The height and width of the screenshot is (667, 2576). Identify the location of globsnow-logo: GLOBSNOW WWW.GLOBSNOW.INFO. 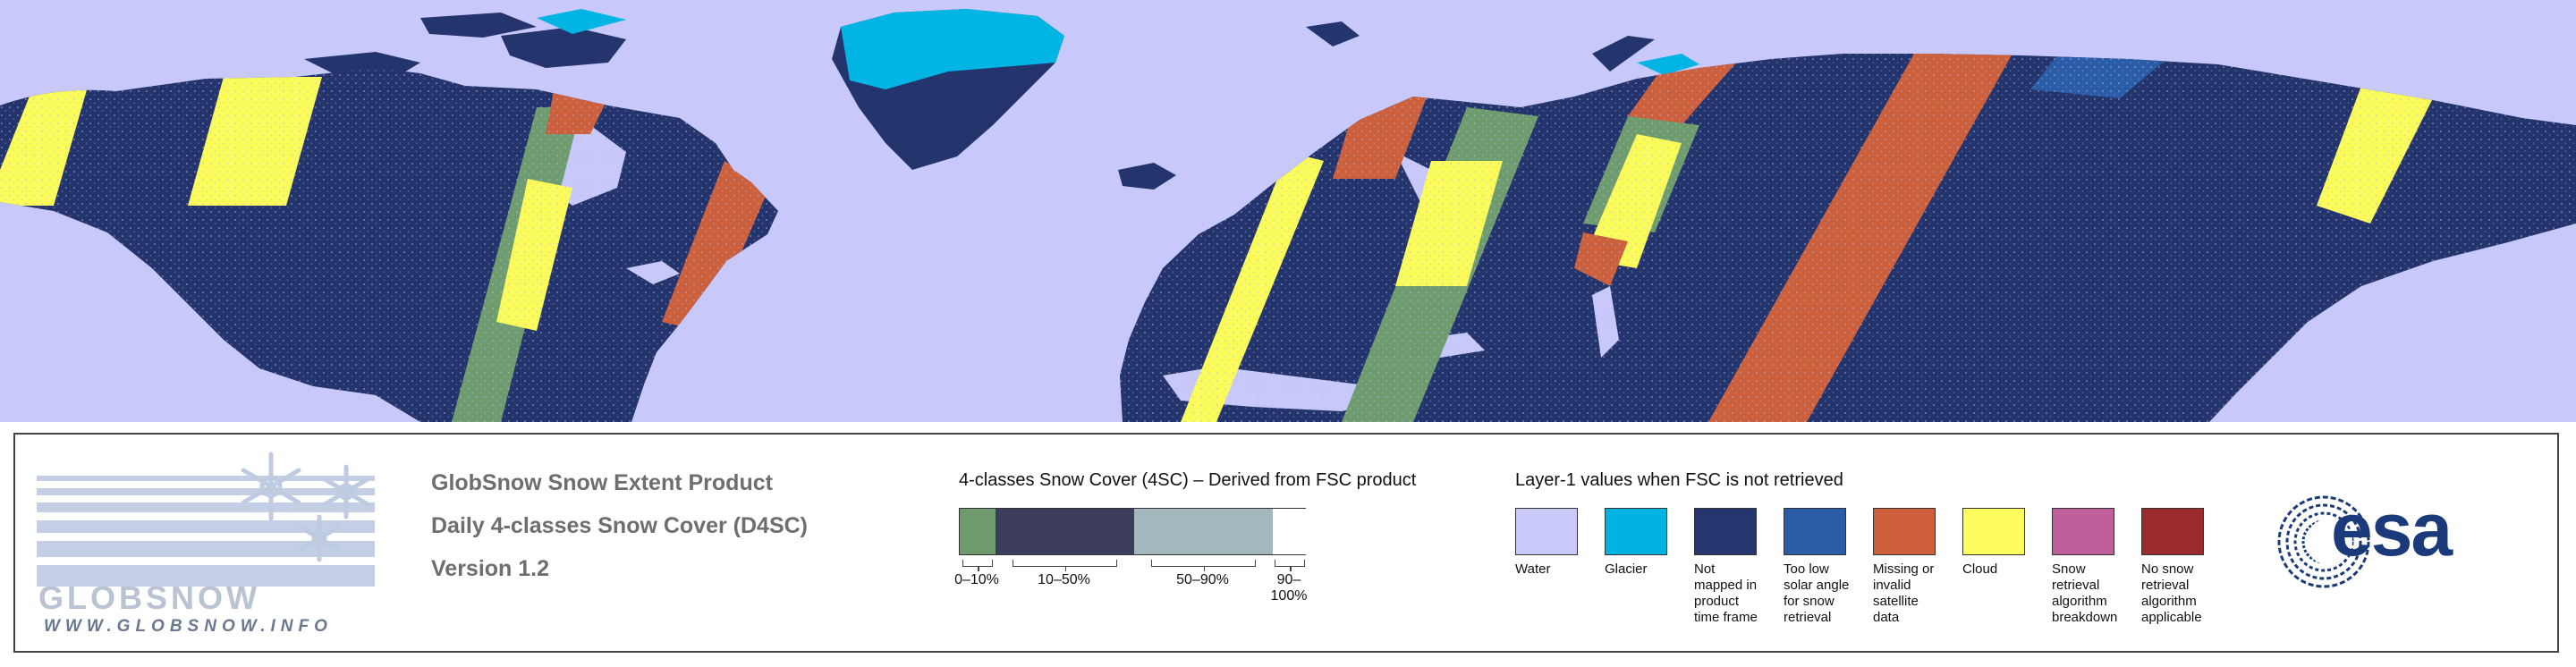
(220, 543).